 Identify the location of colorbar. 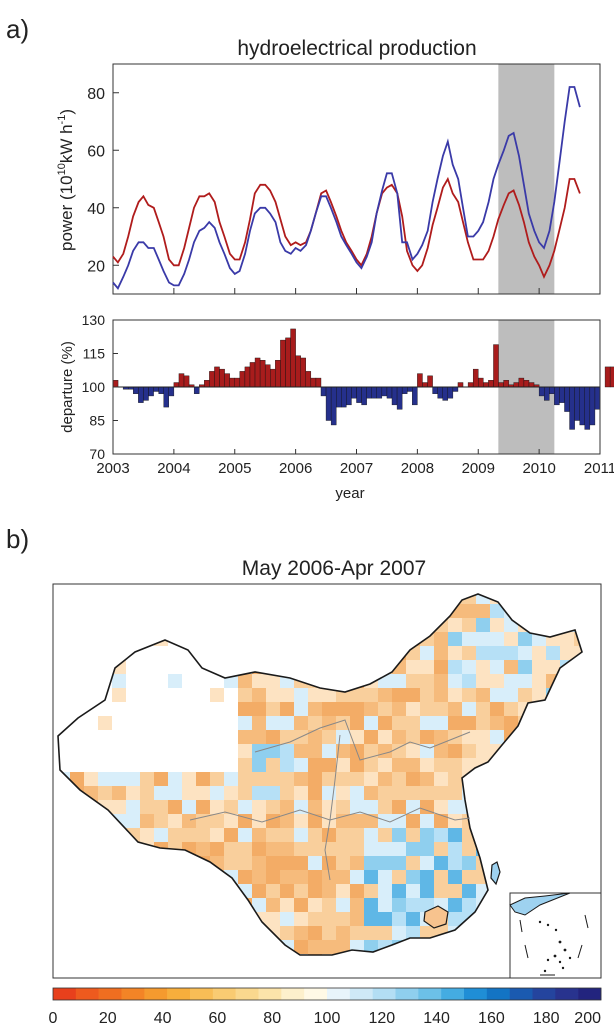
(327, 994).